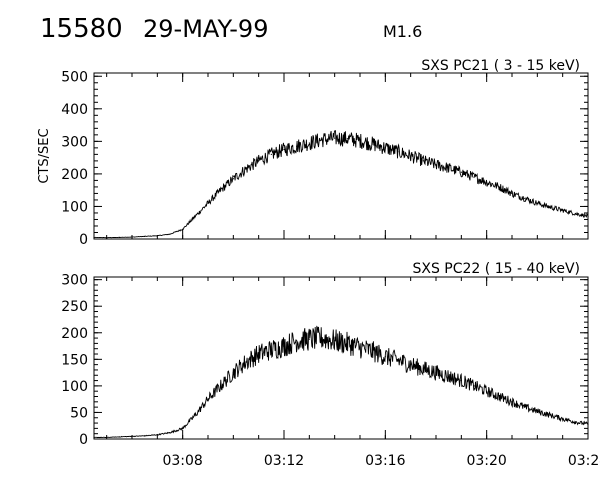  What do you see at coordinates (584, 461) in the screenshot?
I see `x-tick-label: 03:24` at bounding box center [584, 461].